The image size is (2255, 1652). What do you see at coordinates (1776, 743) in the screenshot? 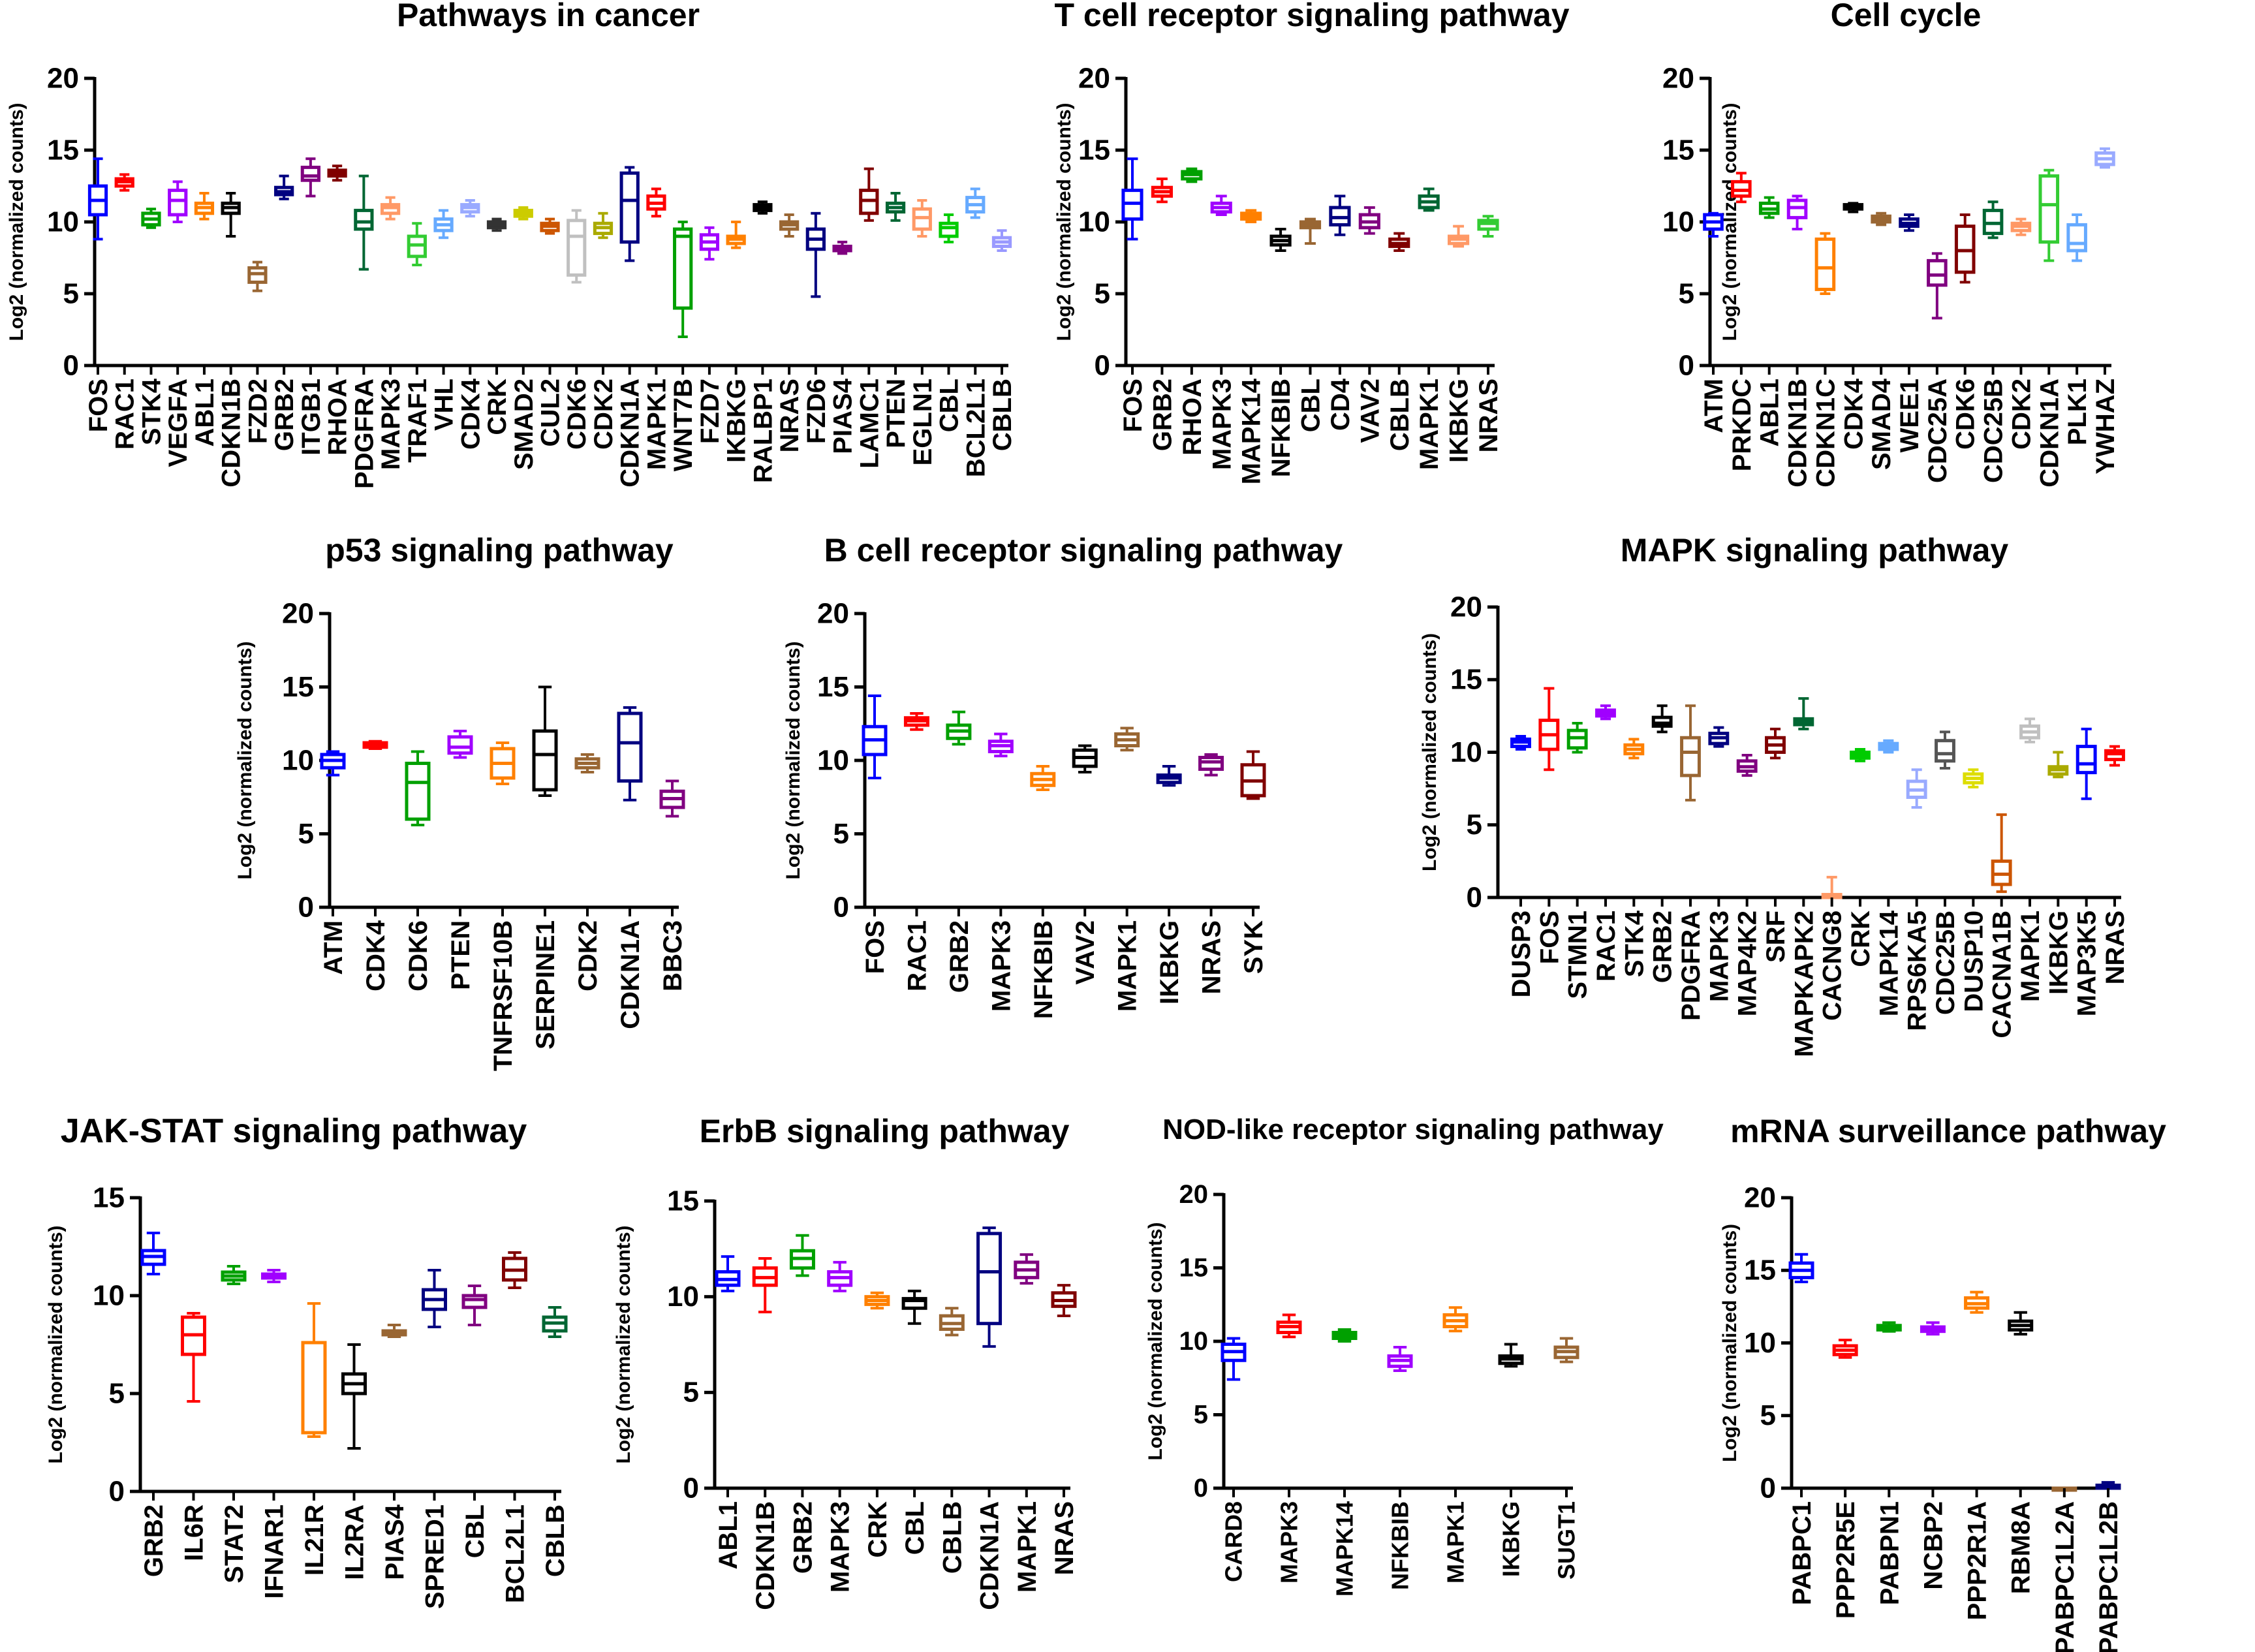
I see `box-srf` at bounding box center [1776, 743].